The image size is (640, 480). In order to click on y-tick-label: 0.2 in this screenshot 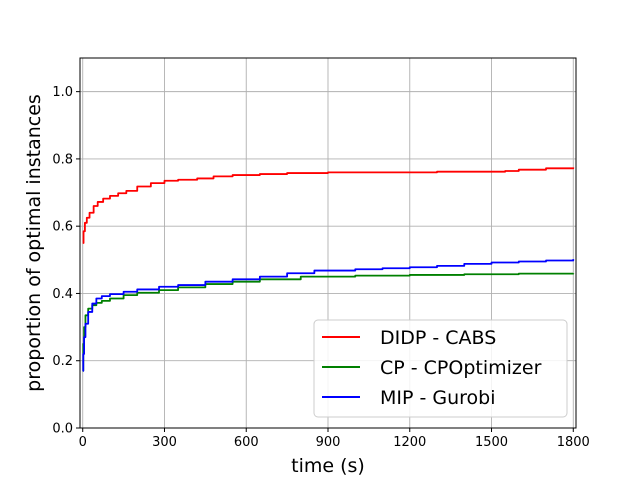, I will do `click(62, 361)`.